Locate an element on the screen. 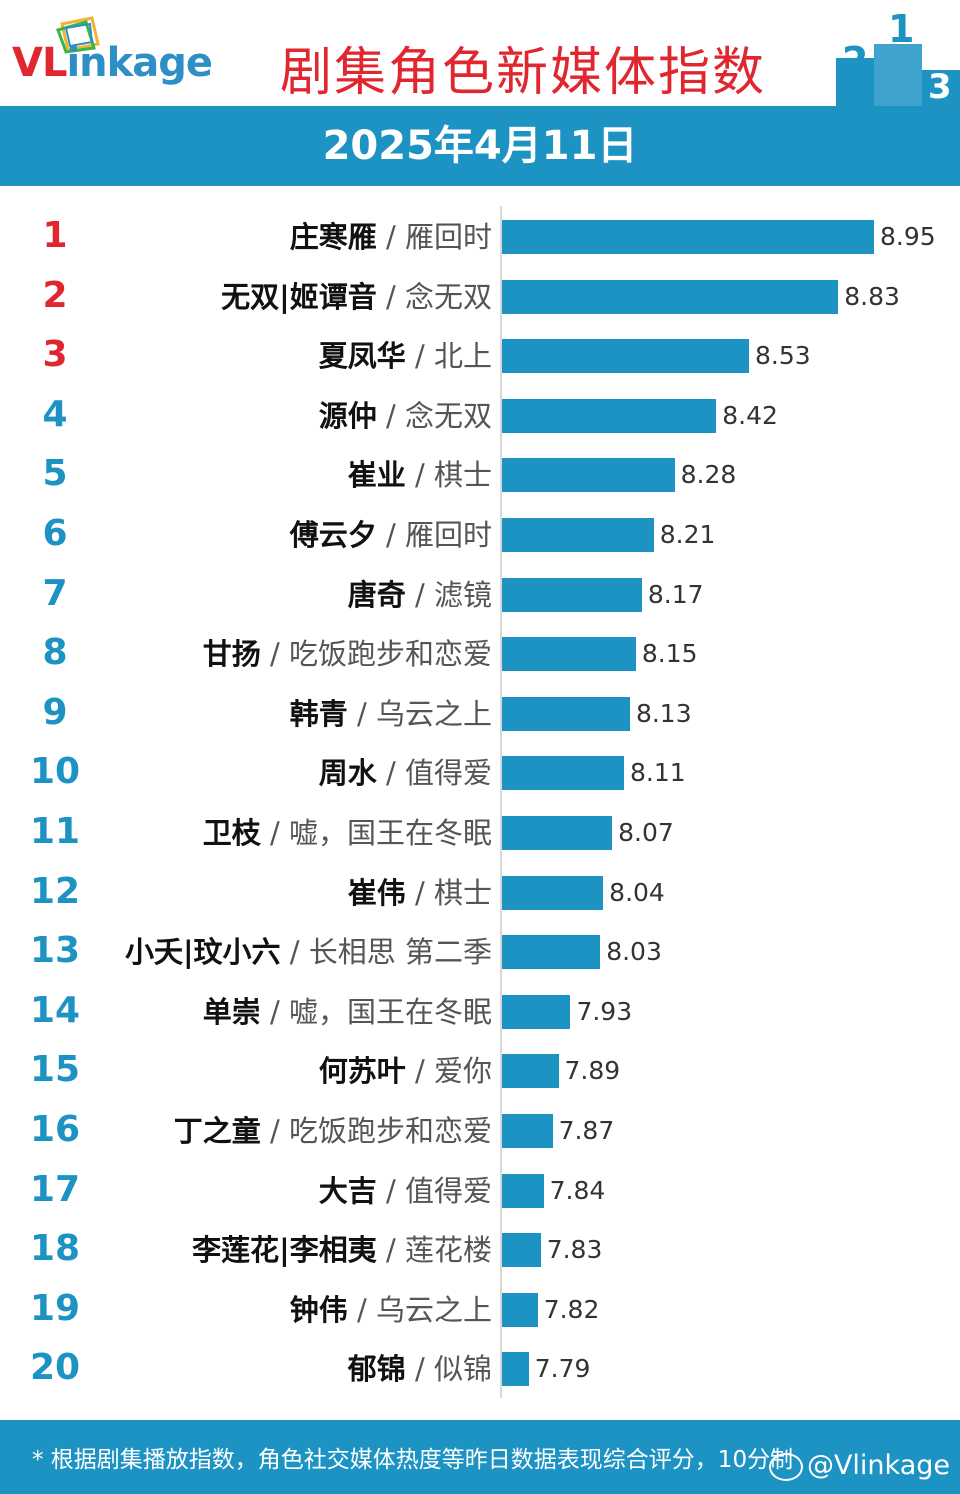 The image size is (960, 1494). character-name: 源仲 is located at coordinates (347, 415).